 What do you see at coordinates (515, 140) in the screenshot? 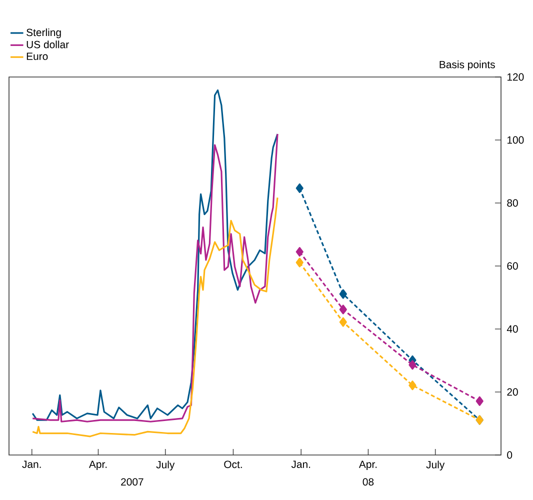
I see `y-tick-label: 100` at bounding box center [515, 140].